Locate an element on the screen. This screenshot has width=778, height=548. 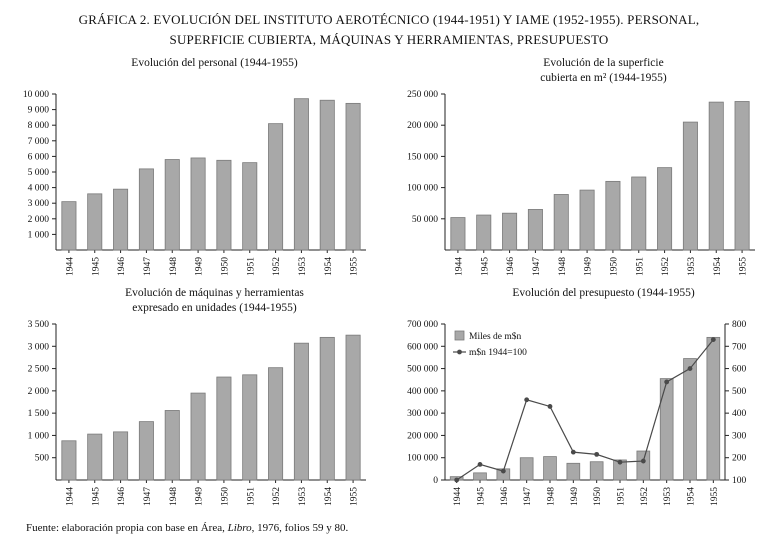
source-italic-title: Libro is located at coordinates (239, 528).